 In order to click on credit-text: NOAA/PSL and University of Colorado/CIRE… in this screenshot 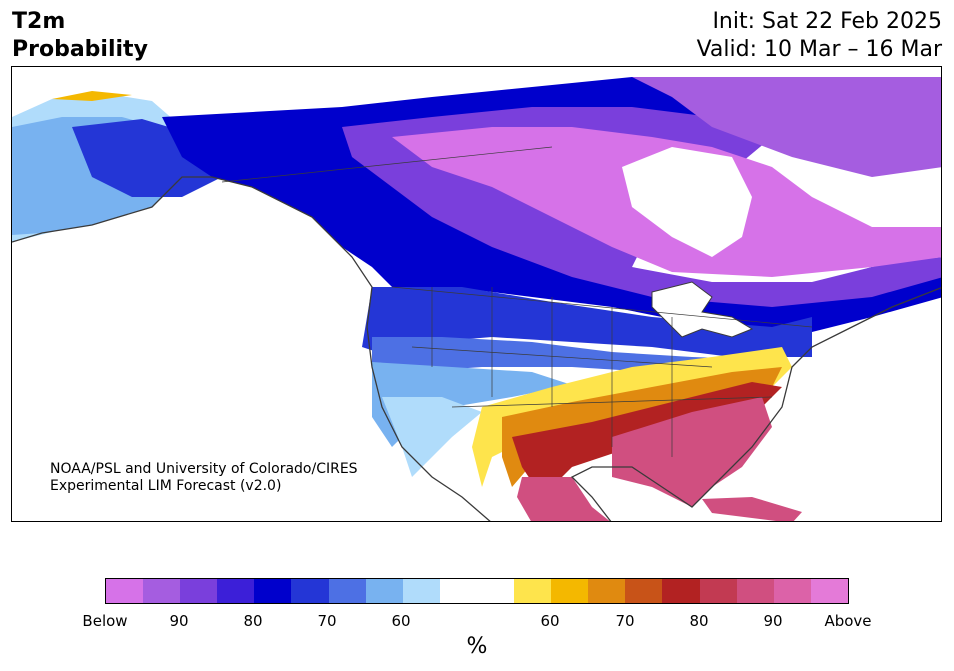, I will do `click(204, 478)`.